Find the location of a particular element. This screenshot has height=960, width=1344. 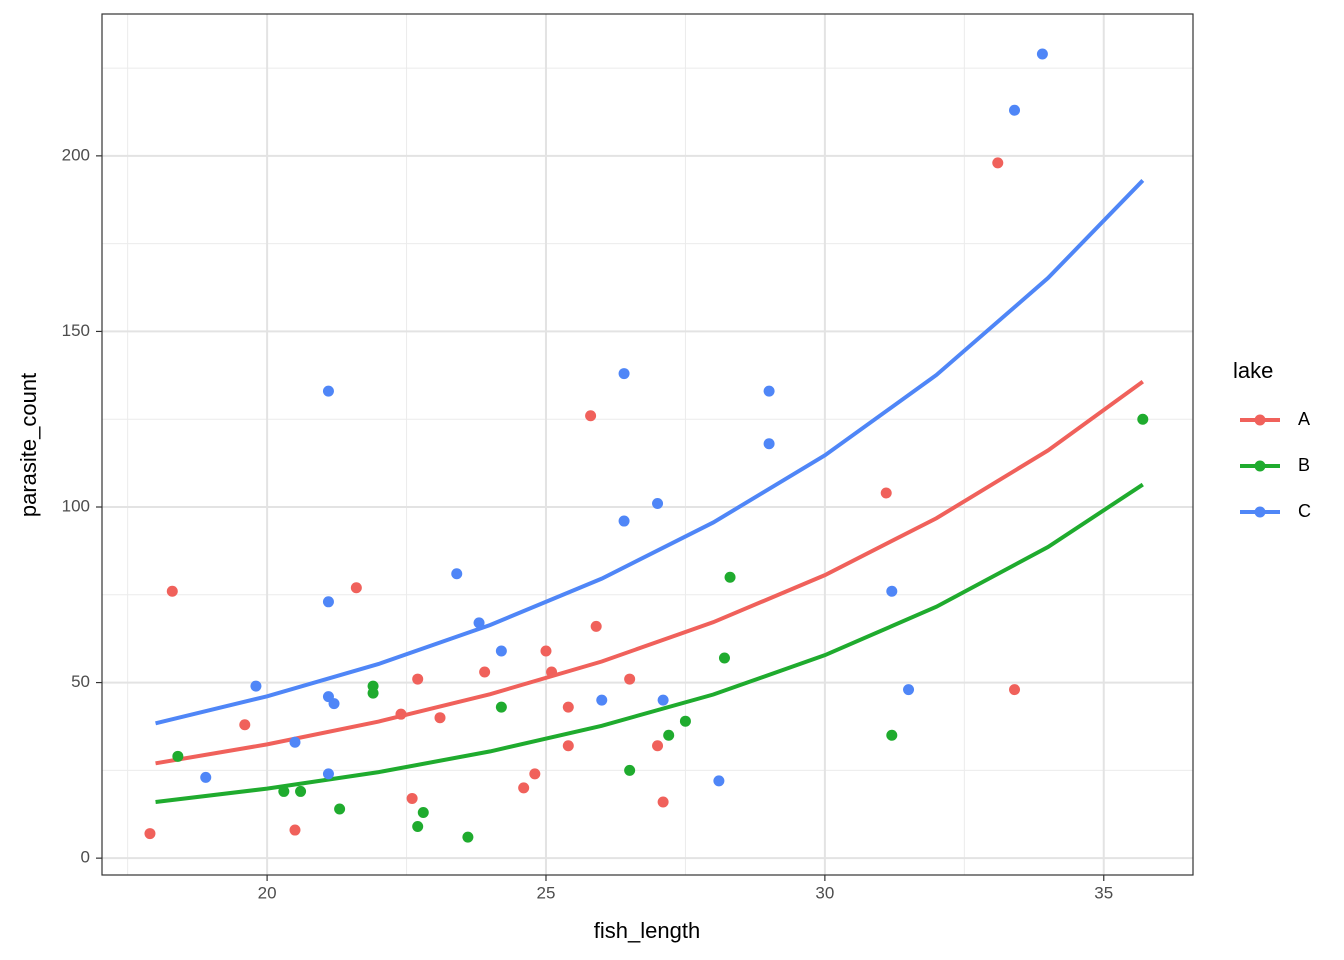

y-tick-label: 0 is located at coordinates (85, 857).